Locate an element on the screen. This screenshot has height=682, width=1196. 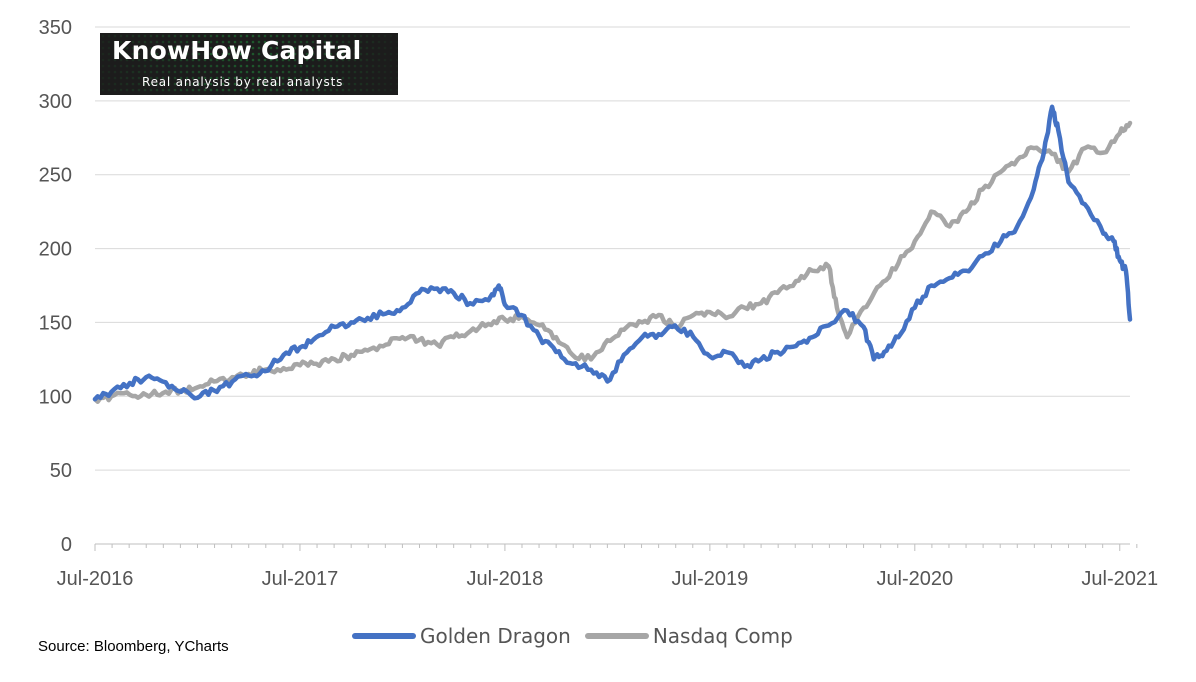
source-note: Source: Bloomberg, YCharts is located at coordinates (133, 646).